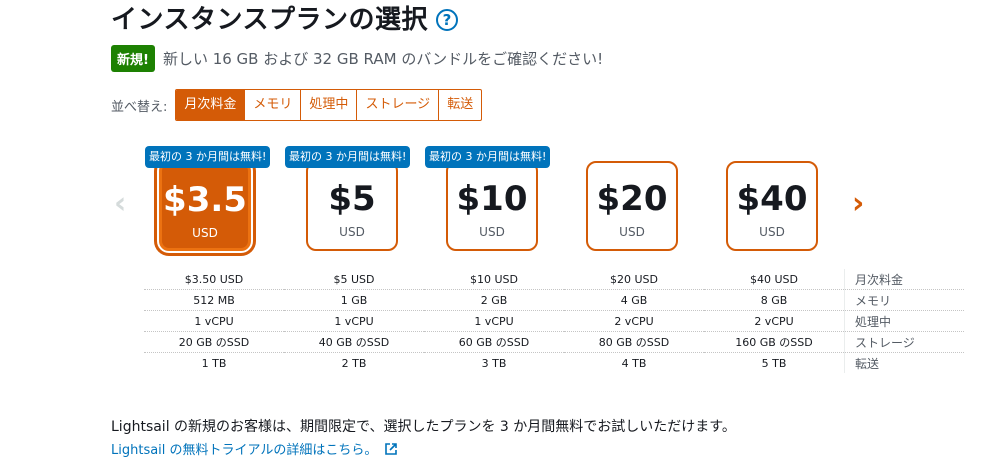 Image resolution: width=1001 pixels, height=475 pixels. Describe the element at coordinates (214, 279) in the screenshot. I see `spec-cell: $3.50 USD` at that location.